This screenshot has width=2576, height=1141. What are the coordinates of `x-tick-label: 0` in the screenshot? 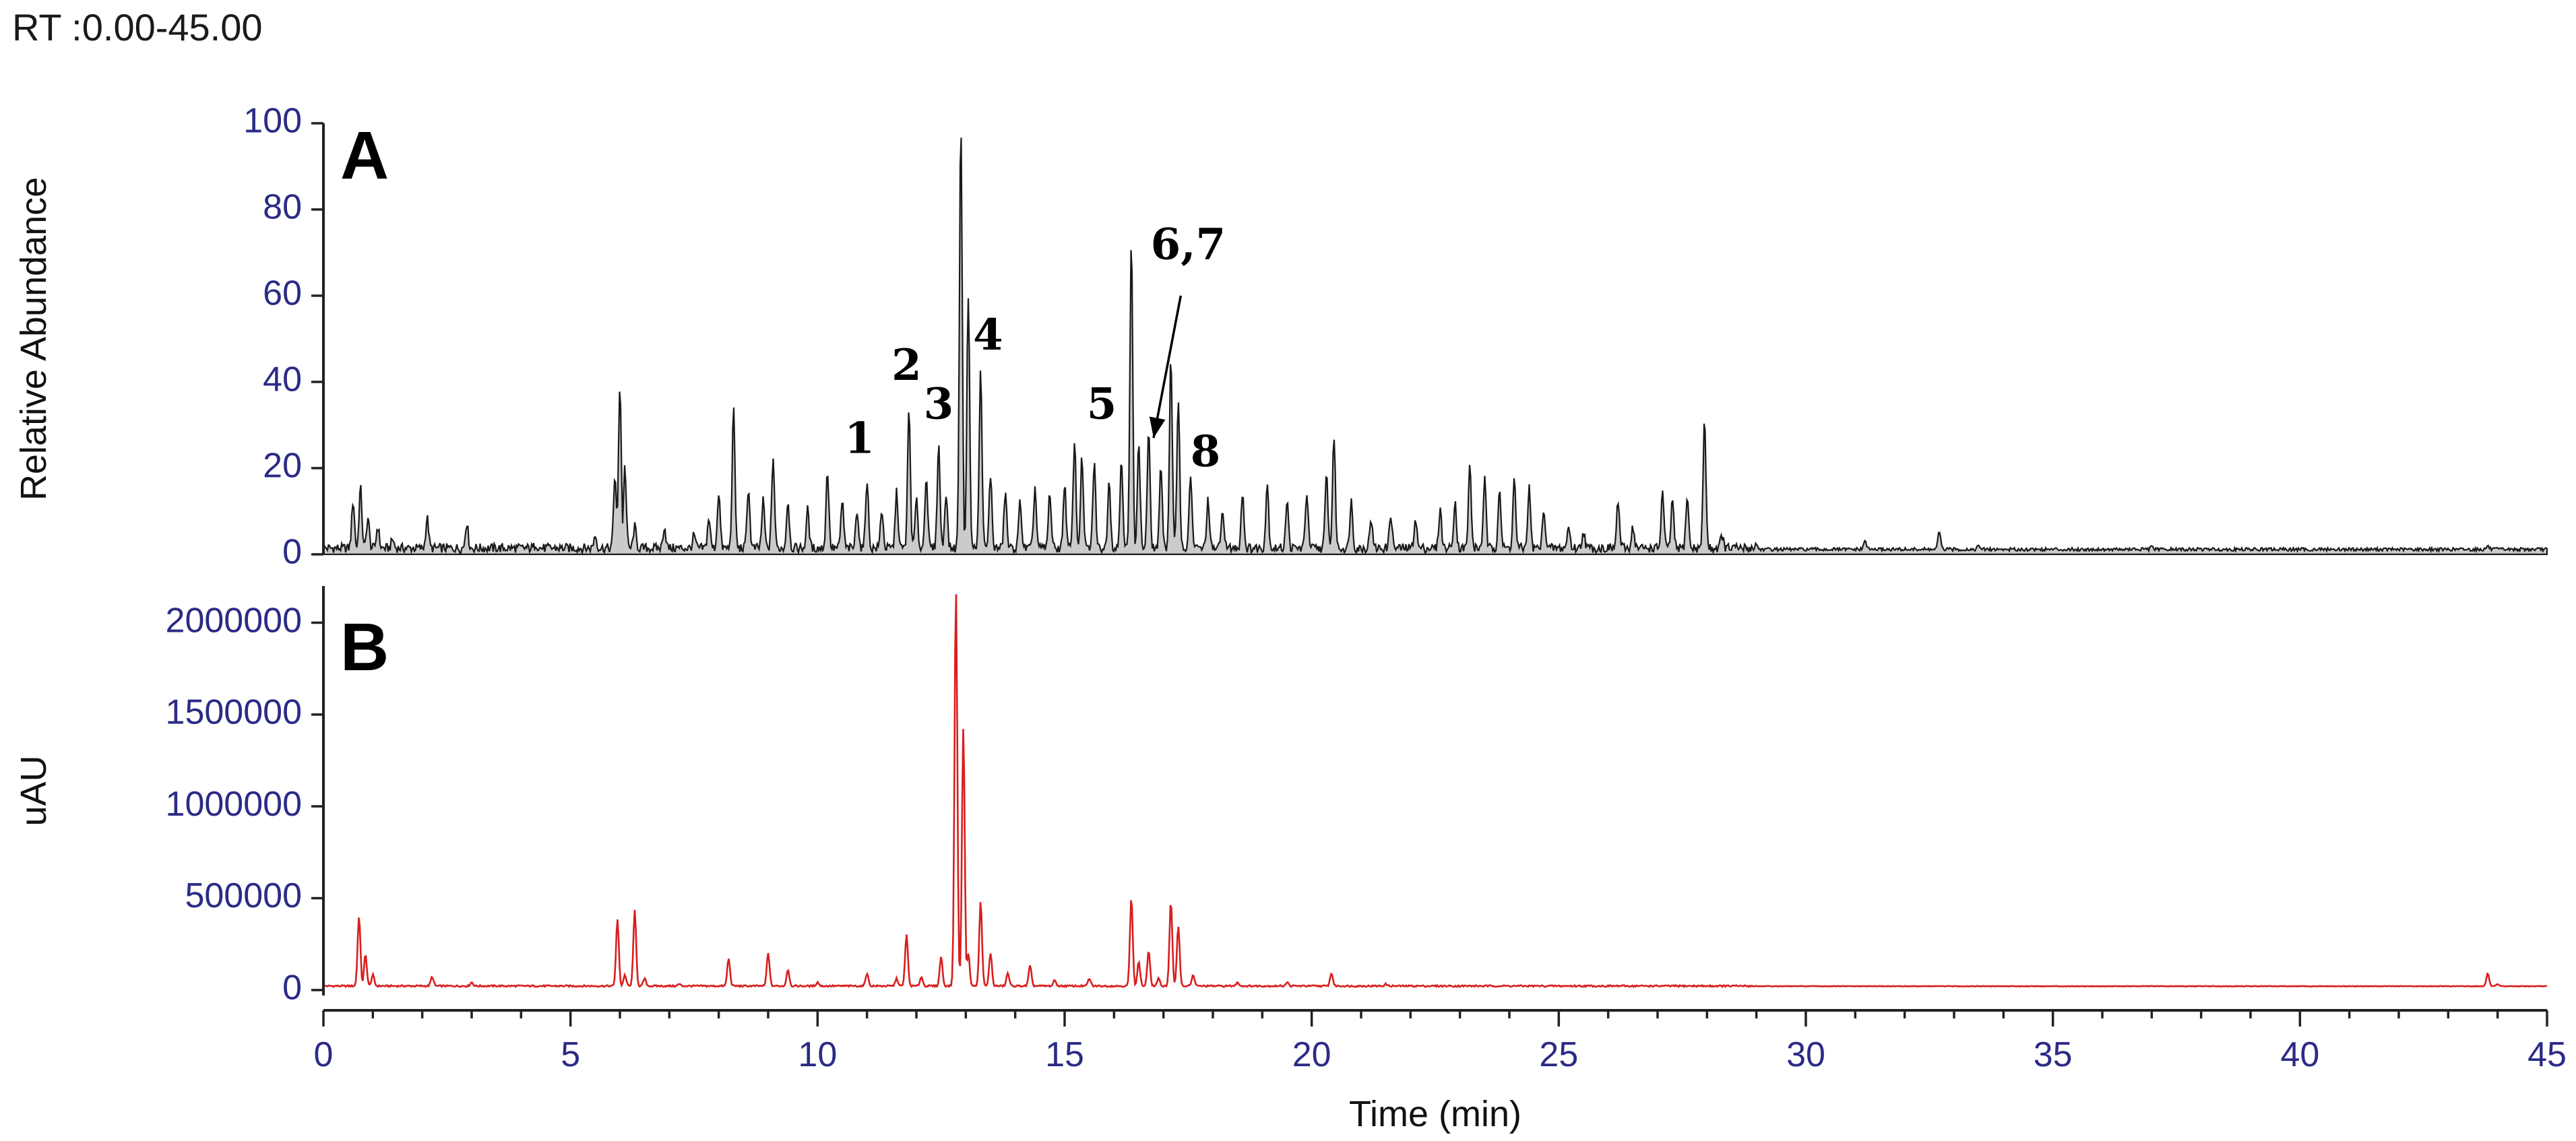 It's located at (324, 1054).